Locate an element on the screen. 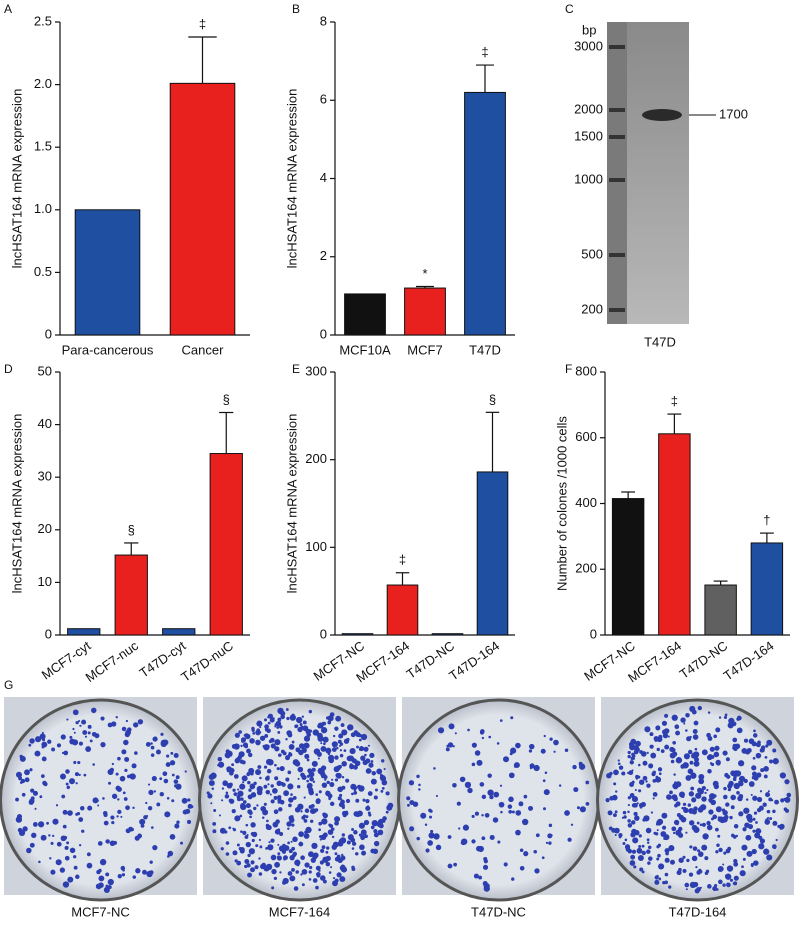  band-label: 1700 is located at coordinates (733, 113).